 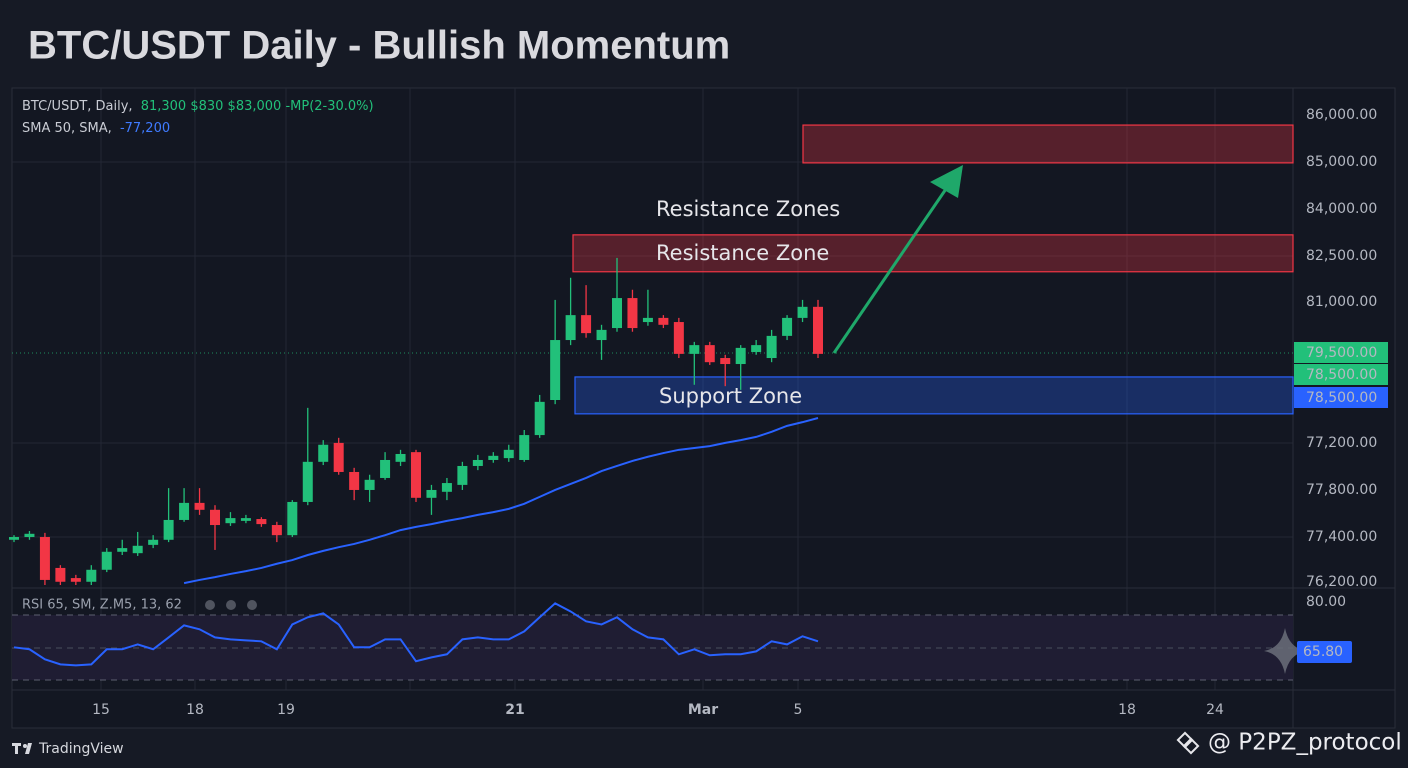 What do you see at coordinates (77, 106) in the screenshot?
I see `legend-symbol: BTC/USDT, Daily,` at bounding box center [77, 106].